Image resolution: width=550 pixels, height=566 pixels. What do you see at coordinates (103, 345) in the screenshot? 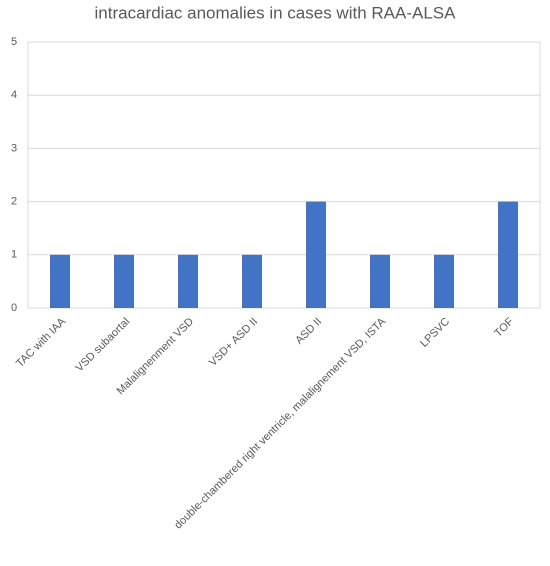
I see `x-tick-label: VSD subaortal` at bounding box center [103, 345].